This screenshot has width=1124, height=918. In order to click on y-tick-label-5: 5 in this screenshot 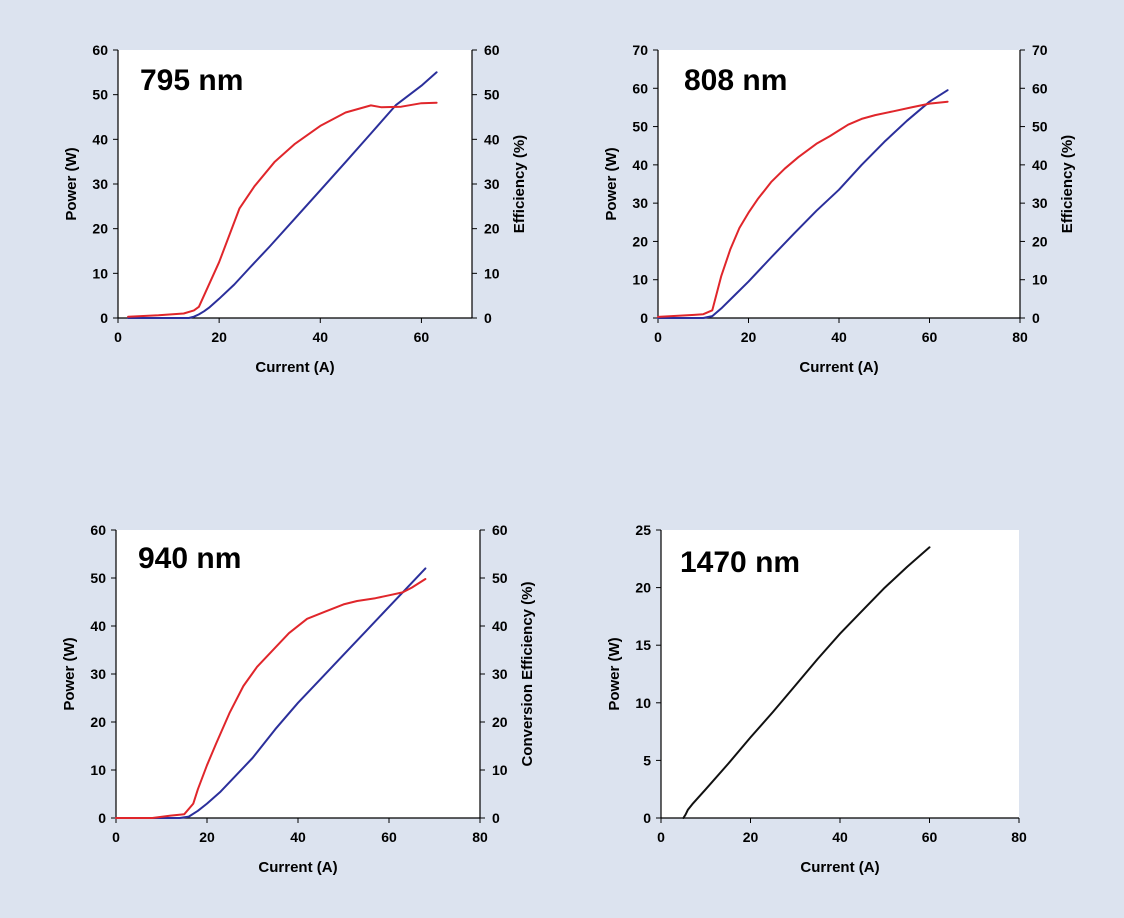, I will do `click(647, 760)`.